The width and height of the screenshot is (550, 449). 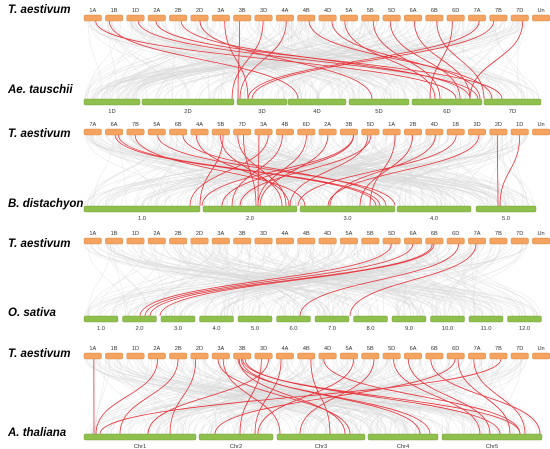 What do you see at coordinates (413, 241) in the screenshot?
I see `wheat-chromosome-6A` at bounding box center [413, 241].